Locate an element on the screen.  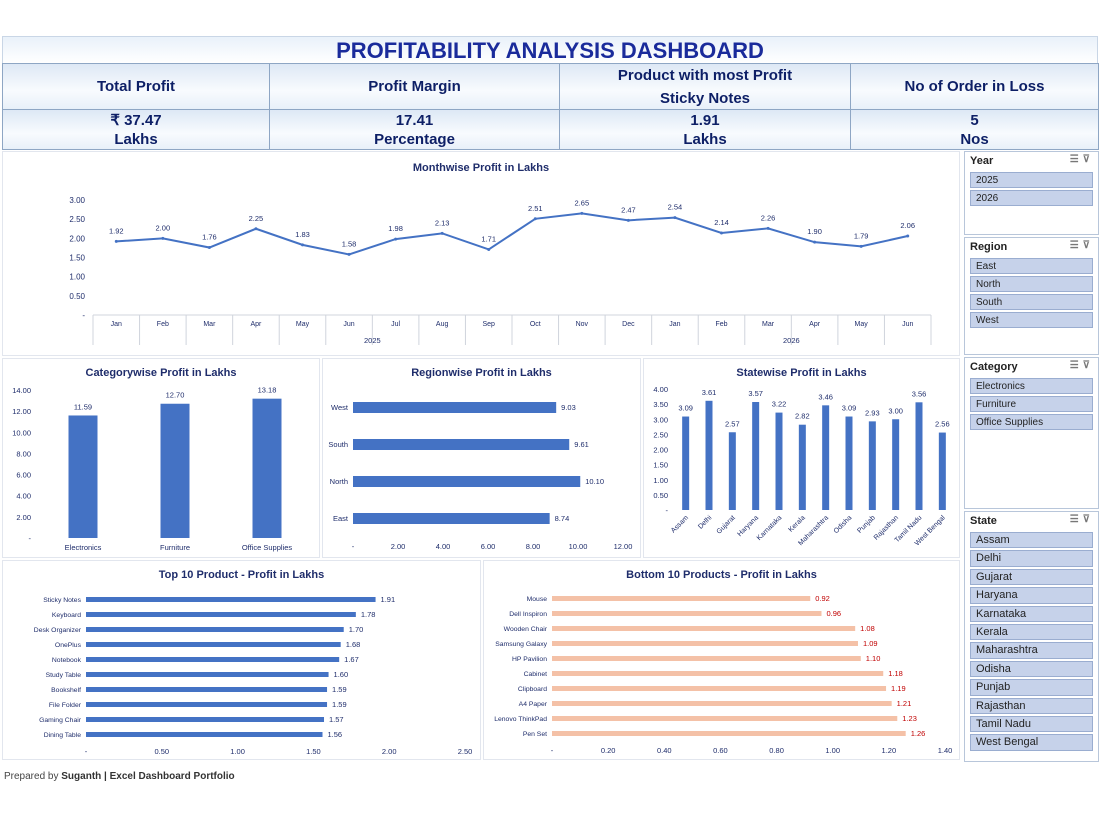
slicer-item-karnataka: Karnataka is located at coordinates (1031, 613).